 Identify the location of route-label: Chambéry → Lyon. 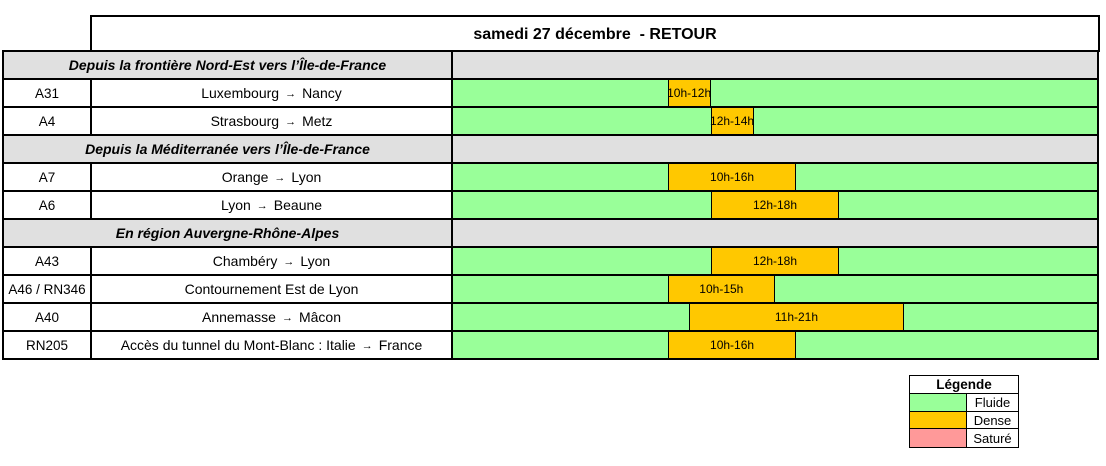
(272, 261).